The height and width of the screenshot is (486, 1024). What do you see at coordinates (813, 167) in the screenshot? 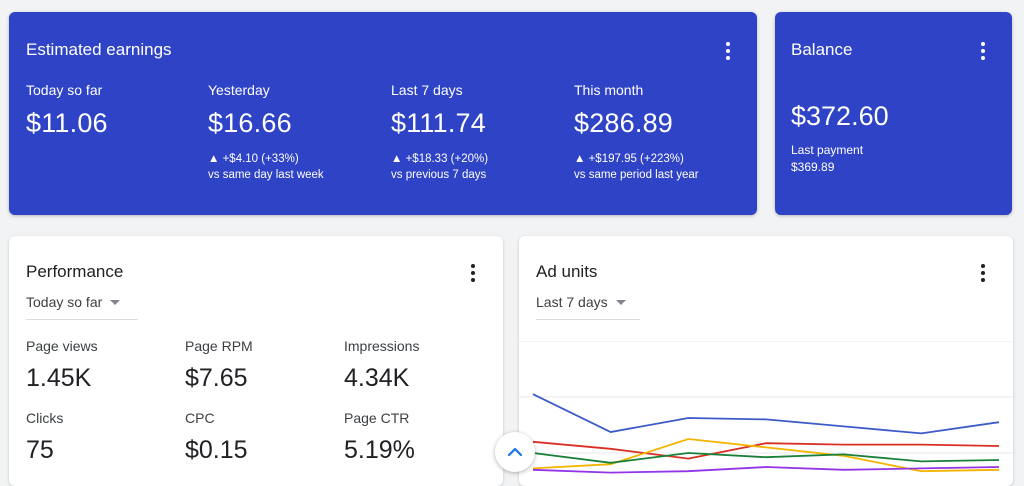
I see `last-payment-value: $369.89` at bounding box center [813, 167].